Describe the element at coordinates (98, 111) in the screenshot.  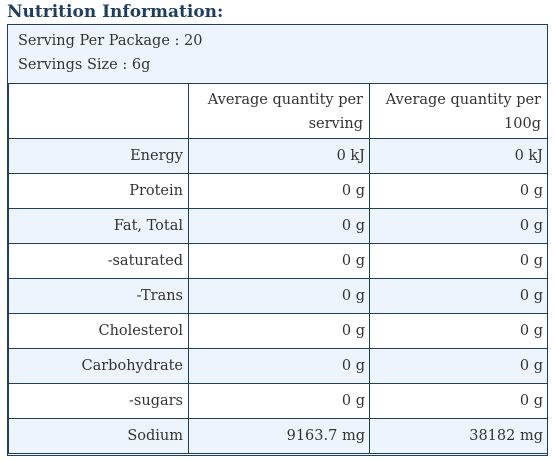
I see `header-cell-label` at that location.